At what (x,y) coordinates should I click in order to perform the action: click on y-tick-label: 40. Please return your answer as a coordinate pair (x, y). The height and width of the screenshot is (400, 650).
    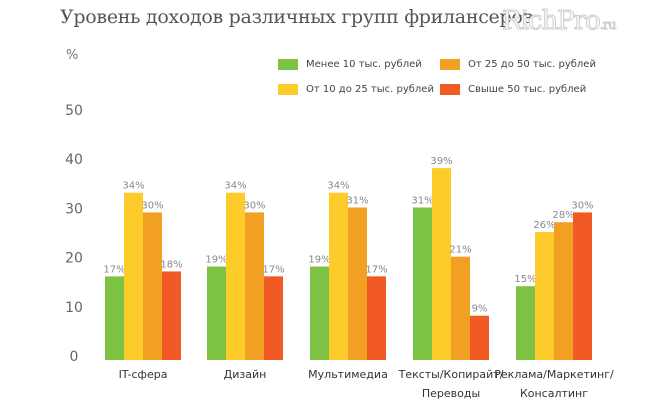
    Looking at the image, I should click on (74, 160).